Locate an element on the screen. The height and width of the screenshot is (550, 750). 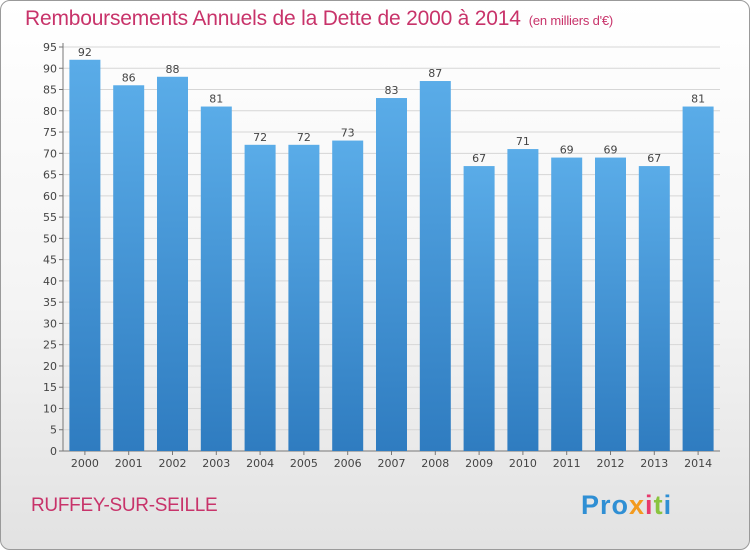
y-tick-label: 25 is located at coordinates (50, 345).